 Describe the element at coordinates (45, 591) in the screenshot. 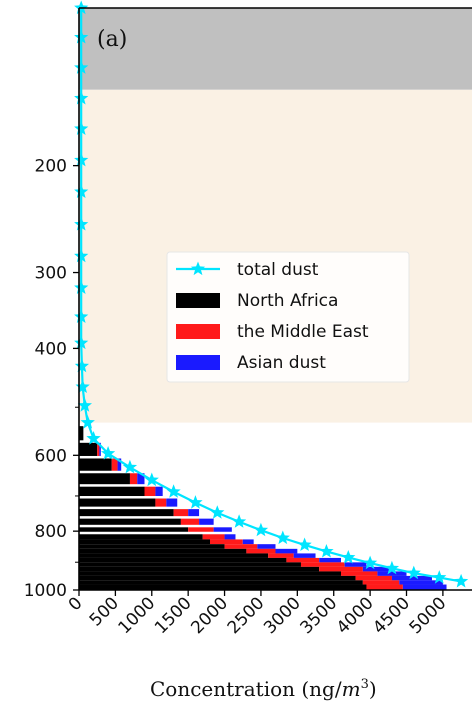

I see `y-tick-label-1000: 1000` at that location.